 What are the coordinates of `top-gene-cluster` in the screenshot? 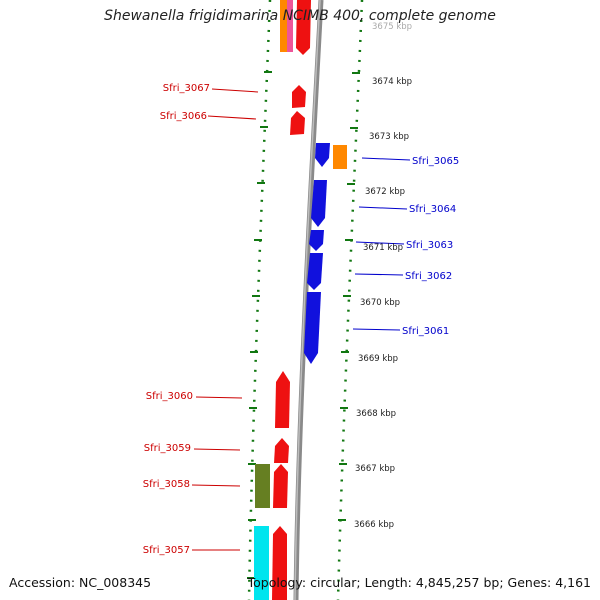 It's located at (295, 27).